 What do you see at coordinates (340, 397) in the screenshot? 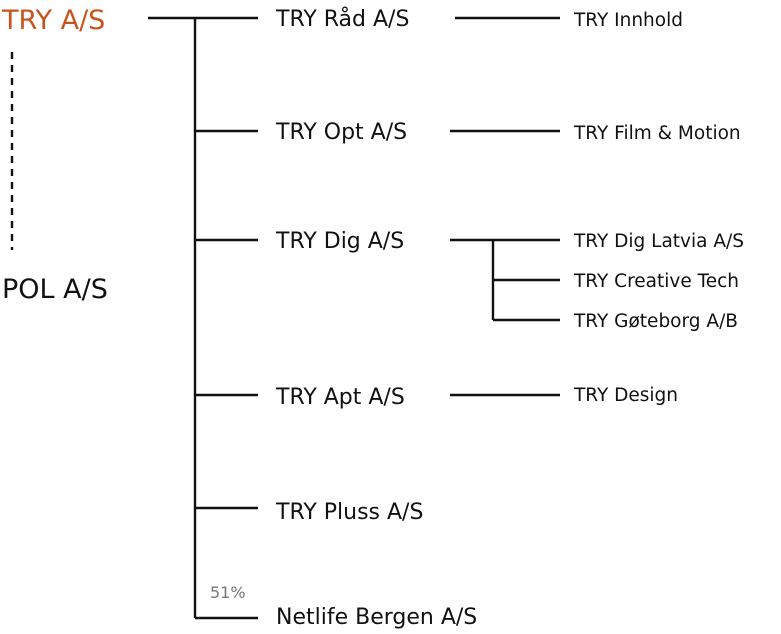
I see `node-try-apt: TRY Apt A/S` at bounding box center [340, 397].